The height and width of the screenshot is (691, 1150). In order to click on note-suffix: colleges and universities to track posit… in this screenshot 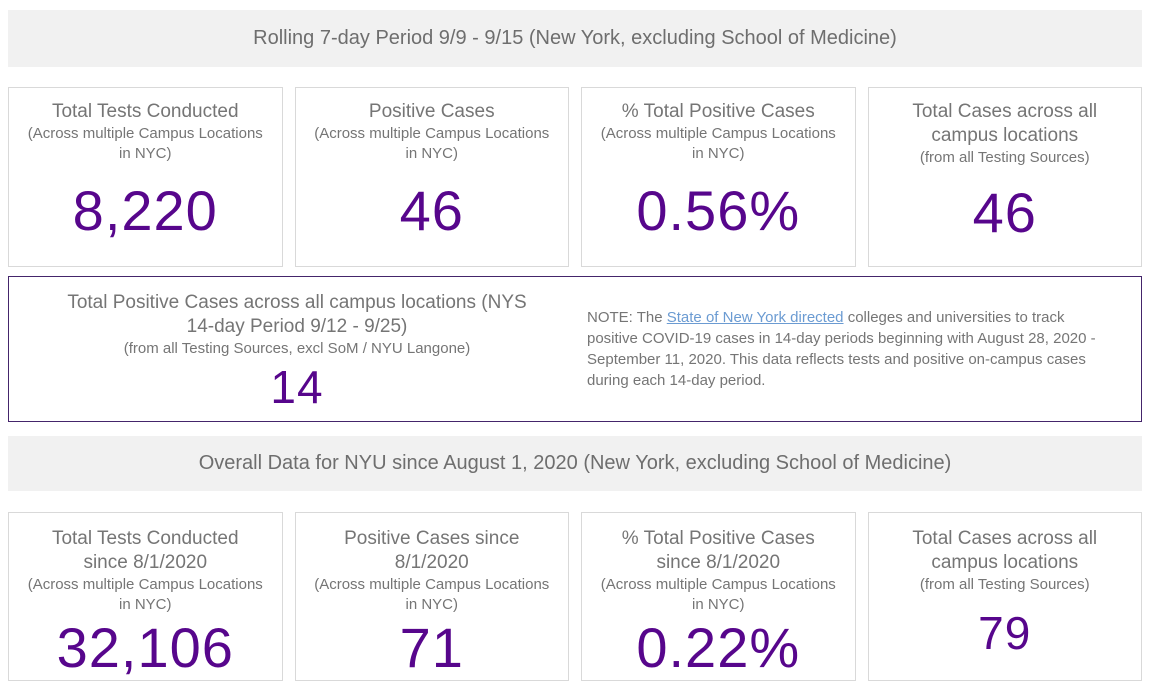, I will do `click(841, 349)`.